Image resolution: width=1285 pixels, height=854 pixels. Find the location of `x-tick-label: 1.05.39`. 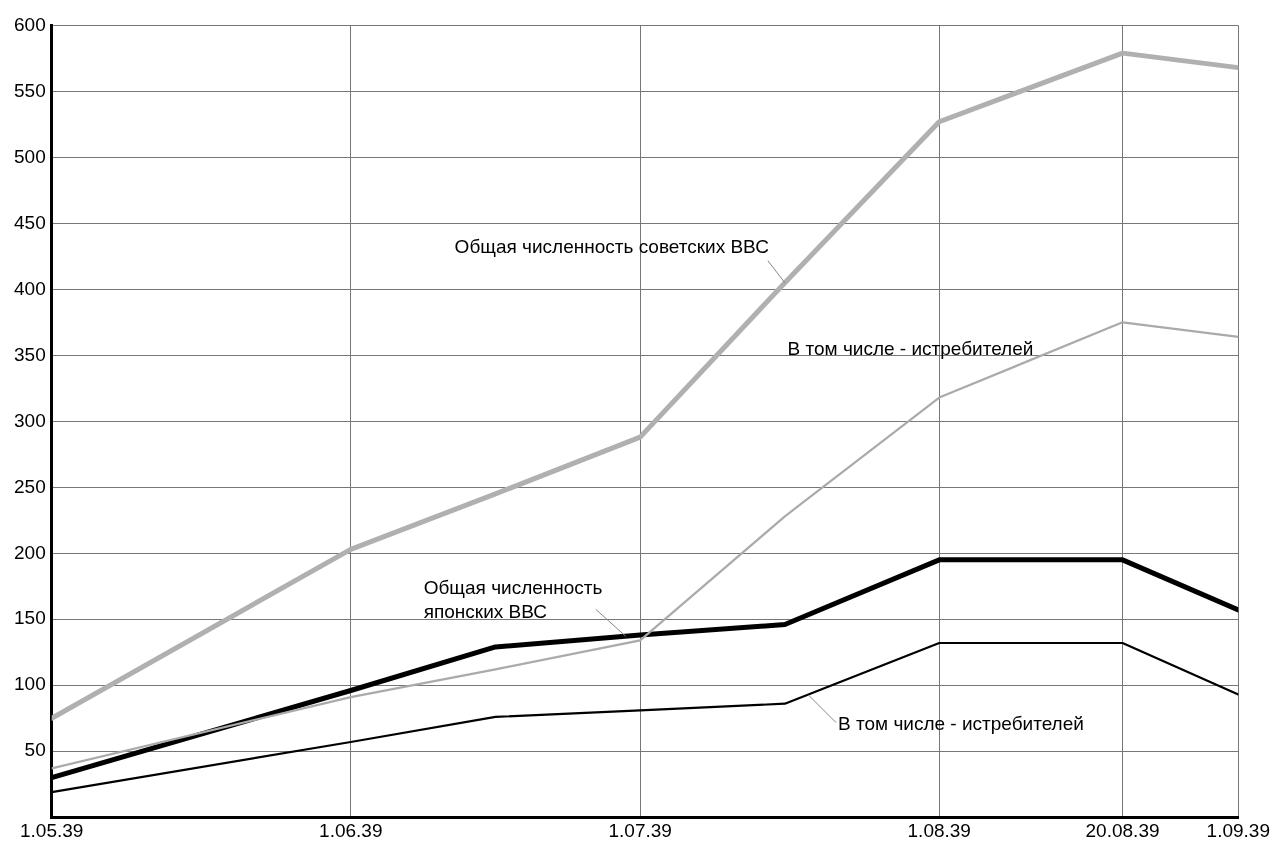

x-tick-label: 1.05.39 is located at coordinates (52, 830).